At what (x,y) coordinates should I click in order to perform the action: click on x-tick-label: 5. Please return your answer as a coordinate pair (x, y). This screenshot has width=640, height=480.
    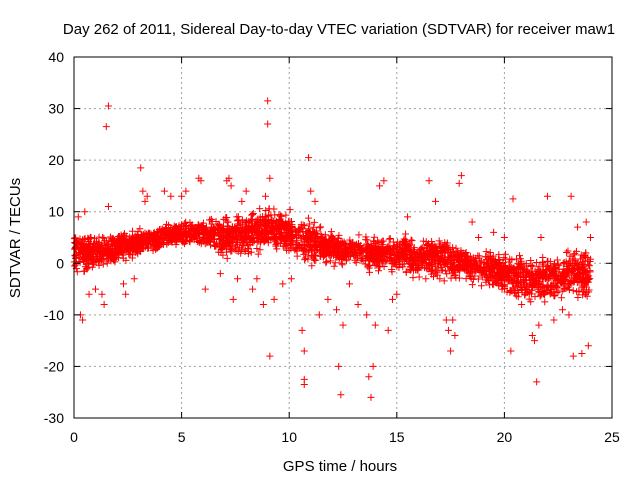
    Looking at the image, I should click on (182, 437).